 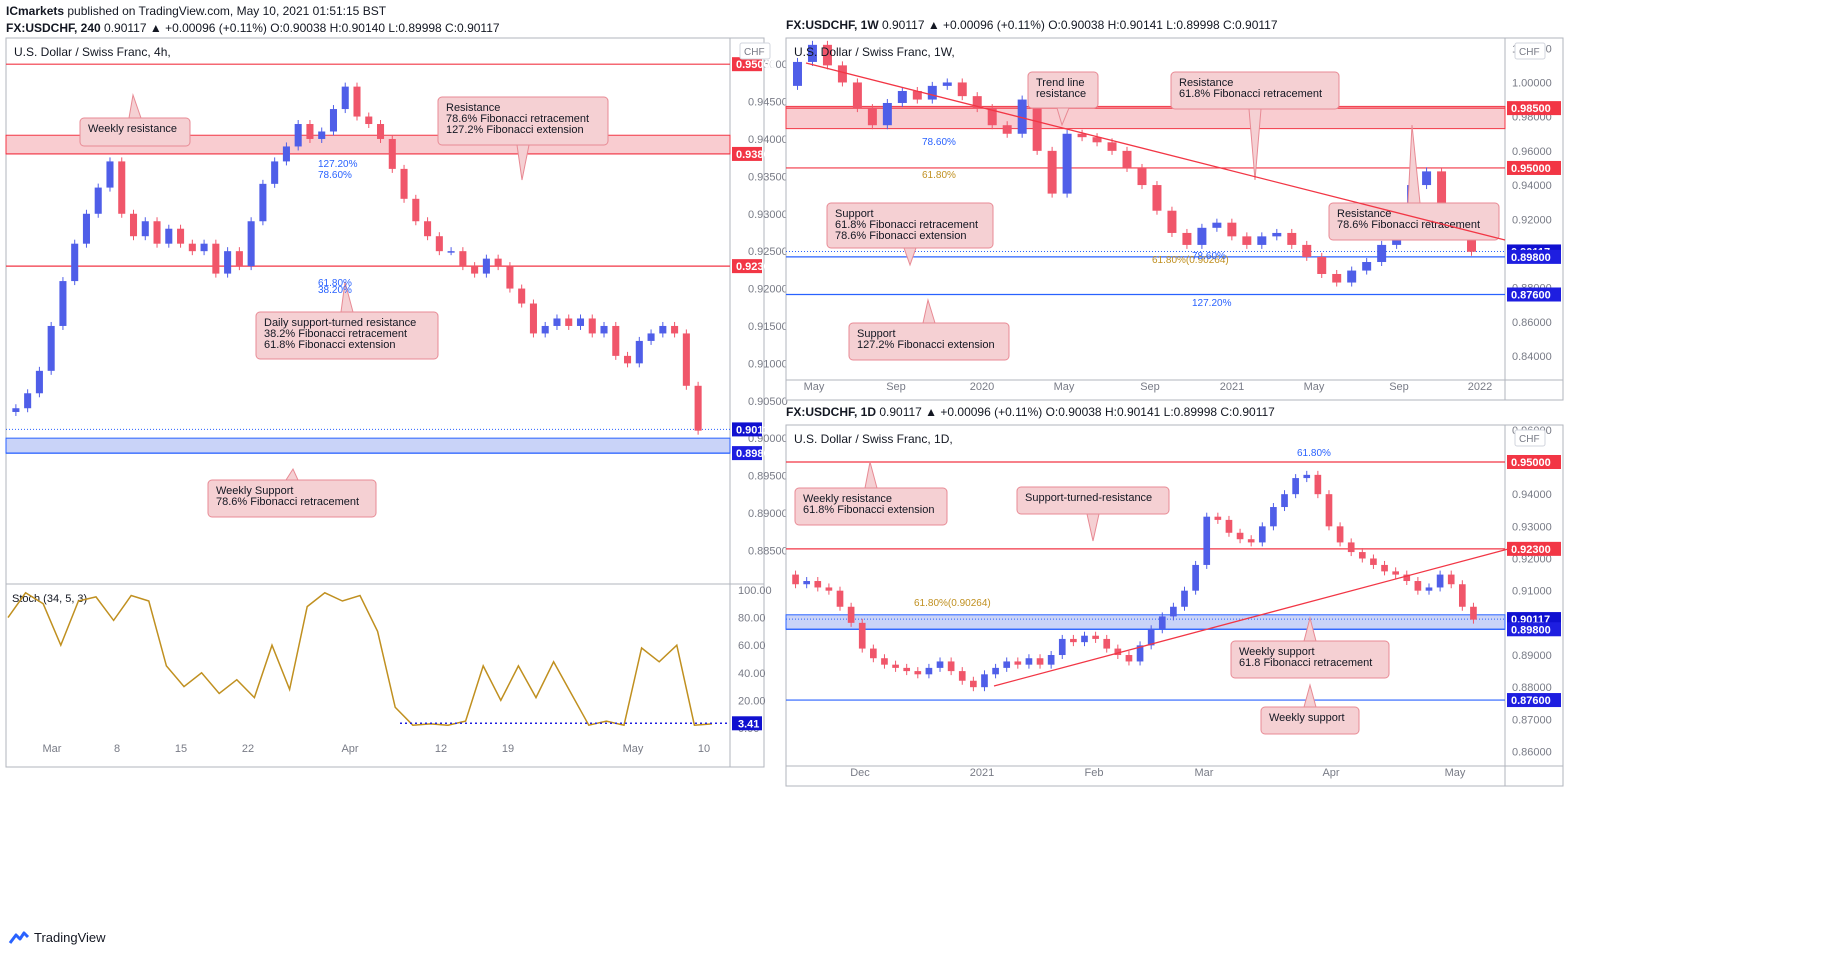 I want to click on chart-title: U.S. Dollar / Swiss Franc, 4h,, so click(x=92, y=52).